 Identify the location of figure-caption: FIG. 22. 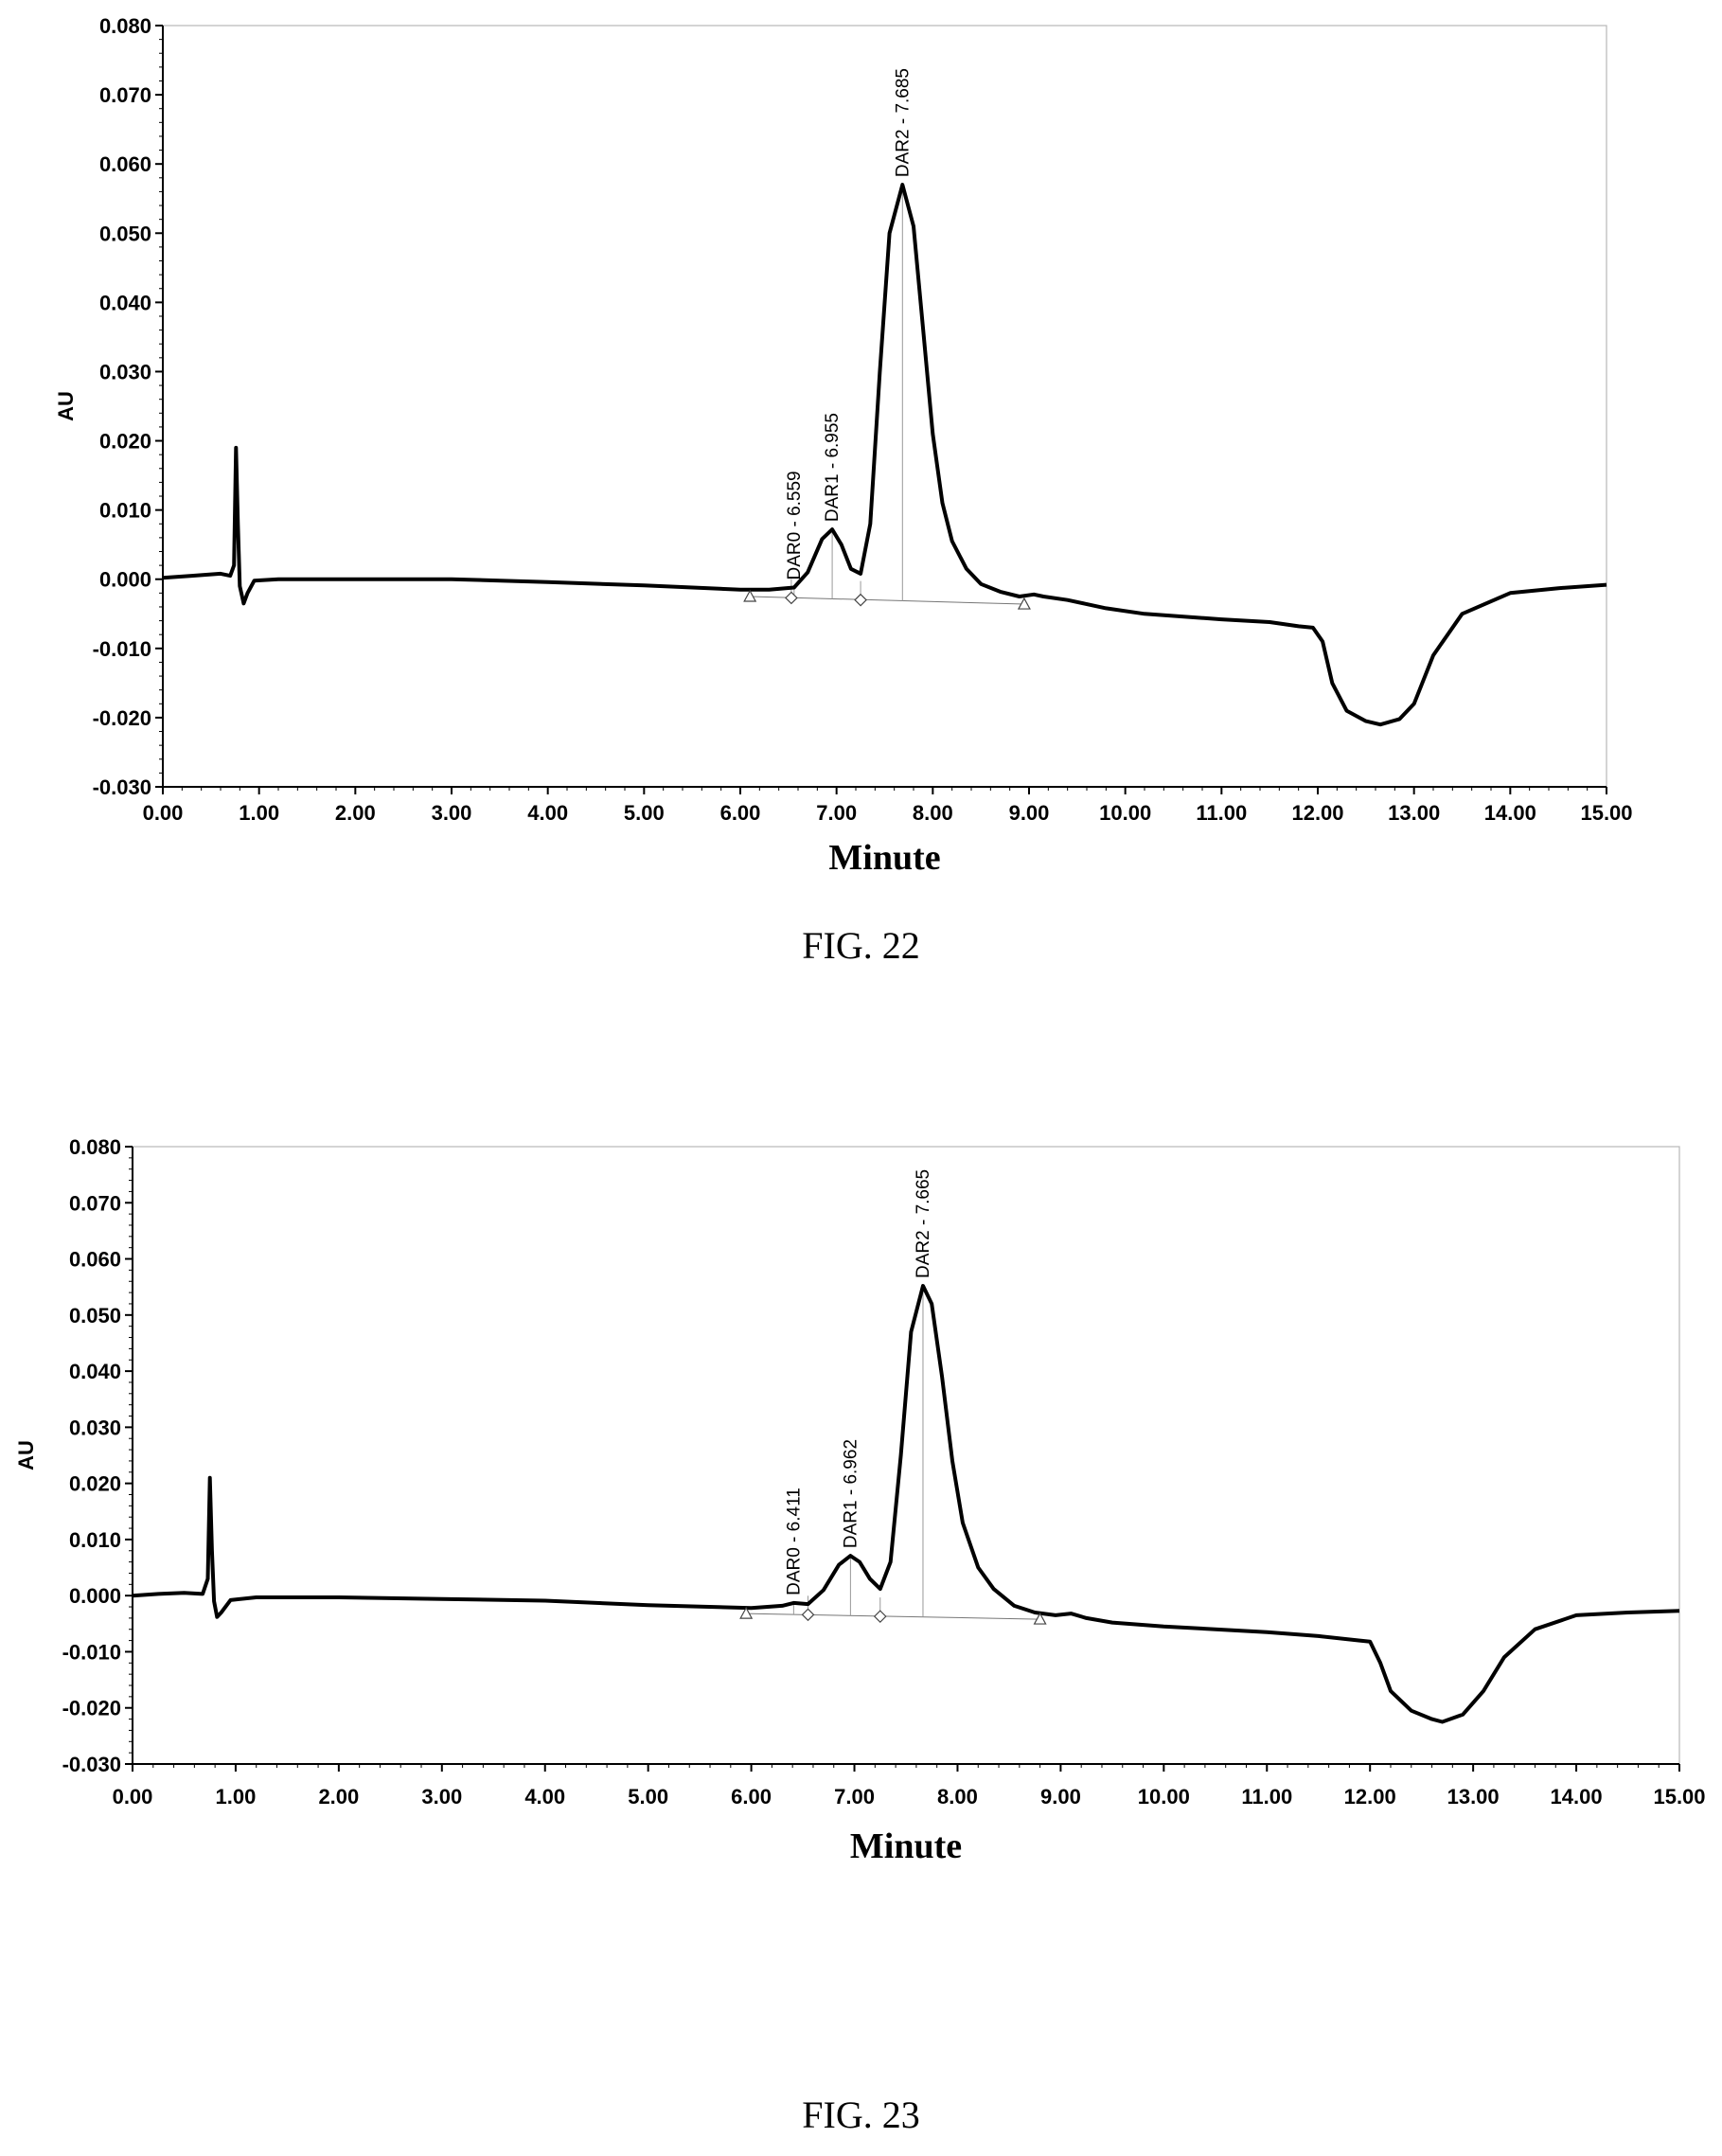
(861, 945).